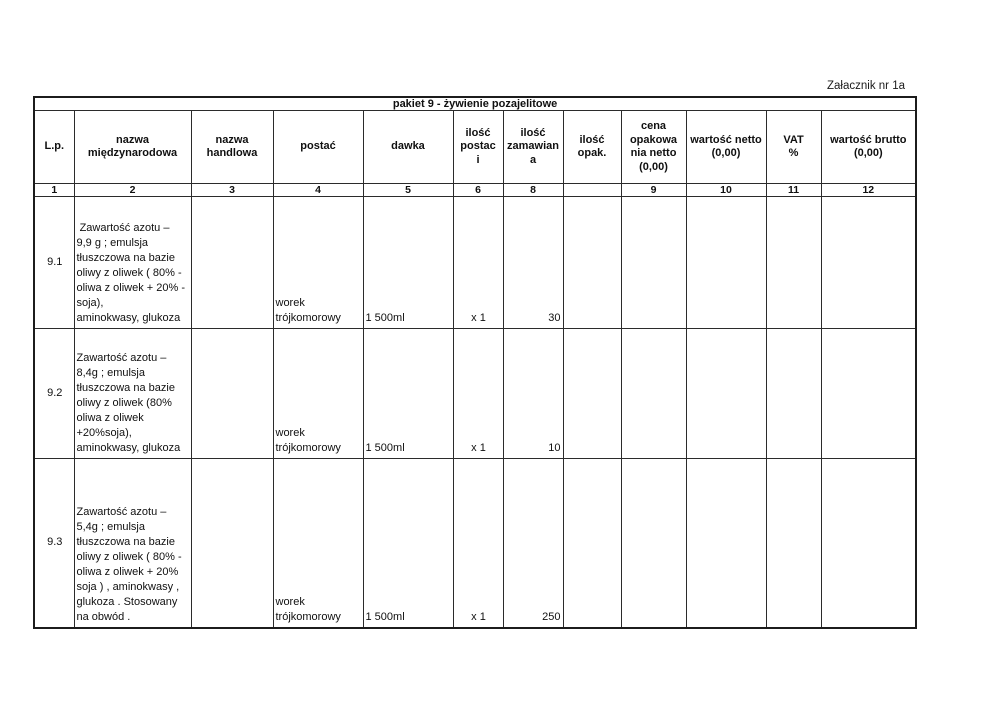 The height and width of the screenshot is (701, 992). What do you see at coordinates (793, 147) in the screenshot?
I see `col-header-vat: VAT %` at bounding box center [793, 147].